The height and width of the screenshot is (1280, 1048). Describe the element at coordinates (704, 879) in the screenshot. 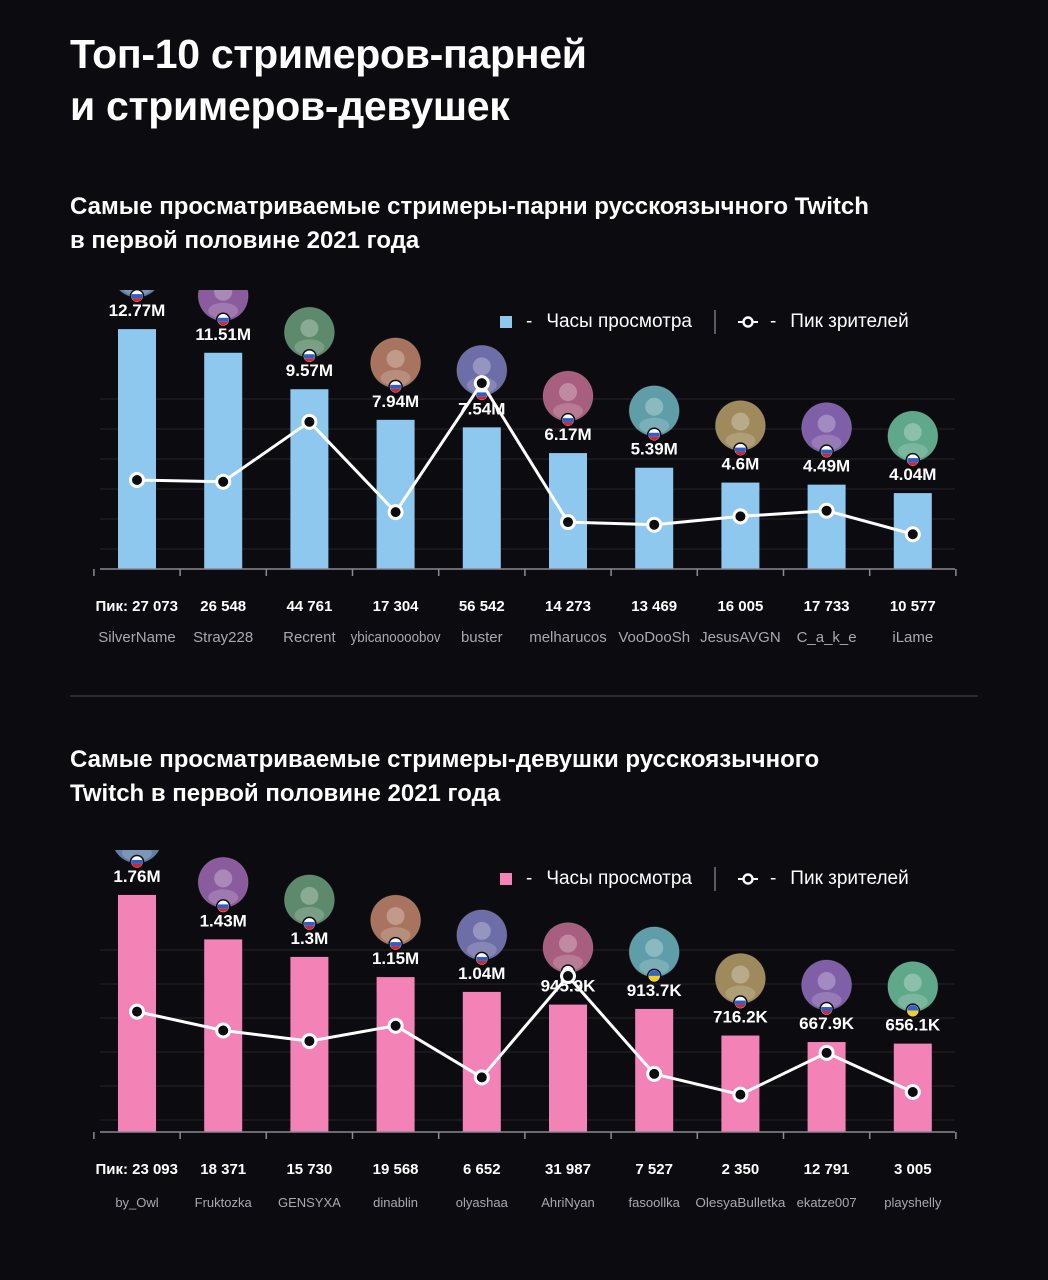

I see `female-chart-legend: - Часы просмотра - Пик зрителей` at that location.